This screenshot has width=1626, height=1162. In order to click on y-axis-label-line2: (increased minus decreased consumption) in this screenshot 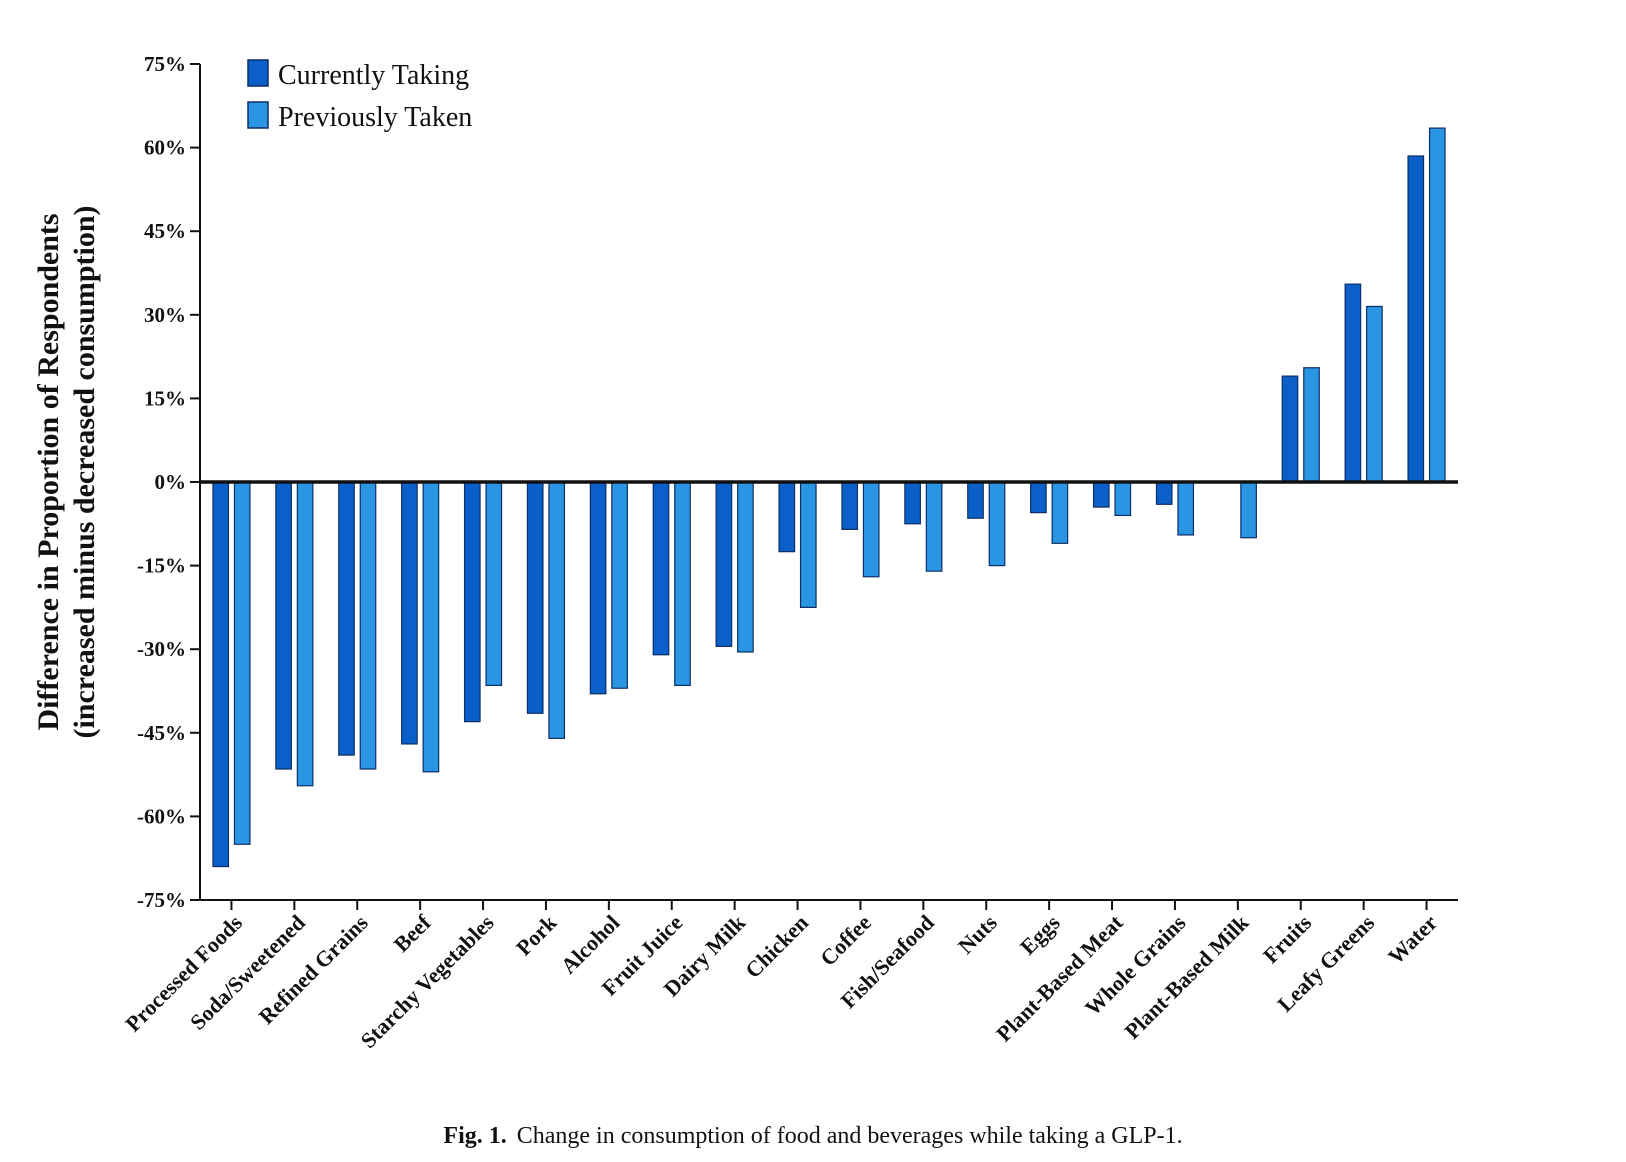, I will do `click(84, 471)`.